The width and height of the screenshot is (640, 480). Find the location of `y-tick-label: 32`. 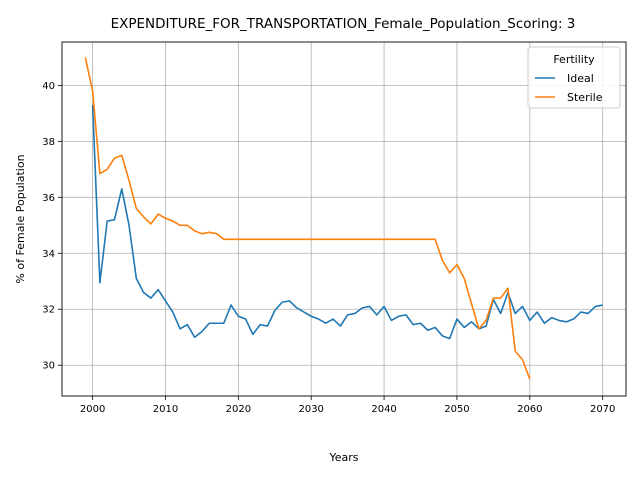

y-tick-label: 32 is located at coordinates (48, 310).